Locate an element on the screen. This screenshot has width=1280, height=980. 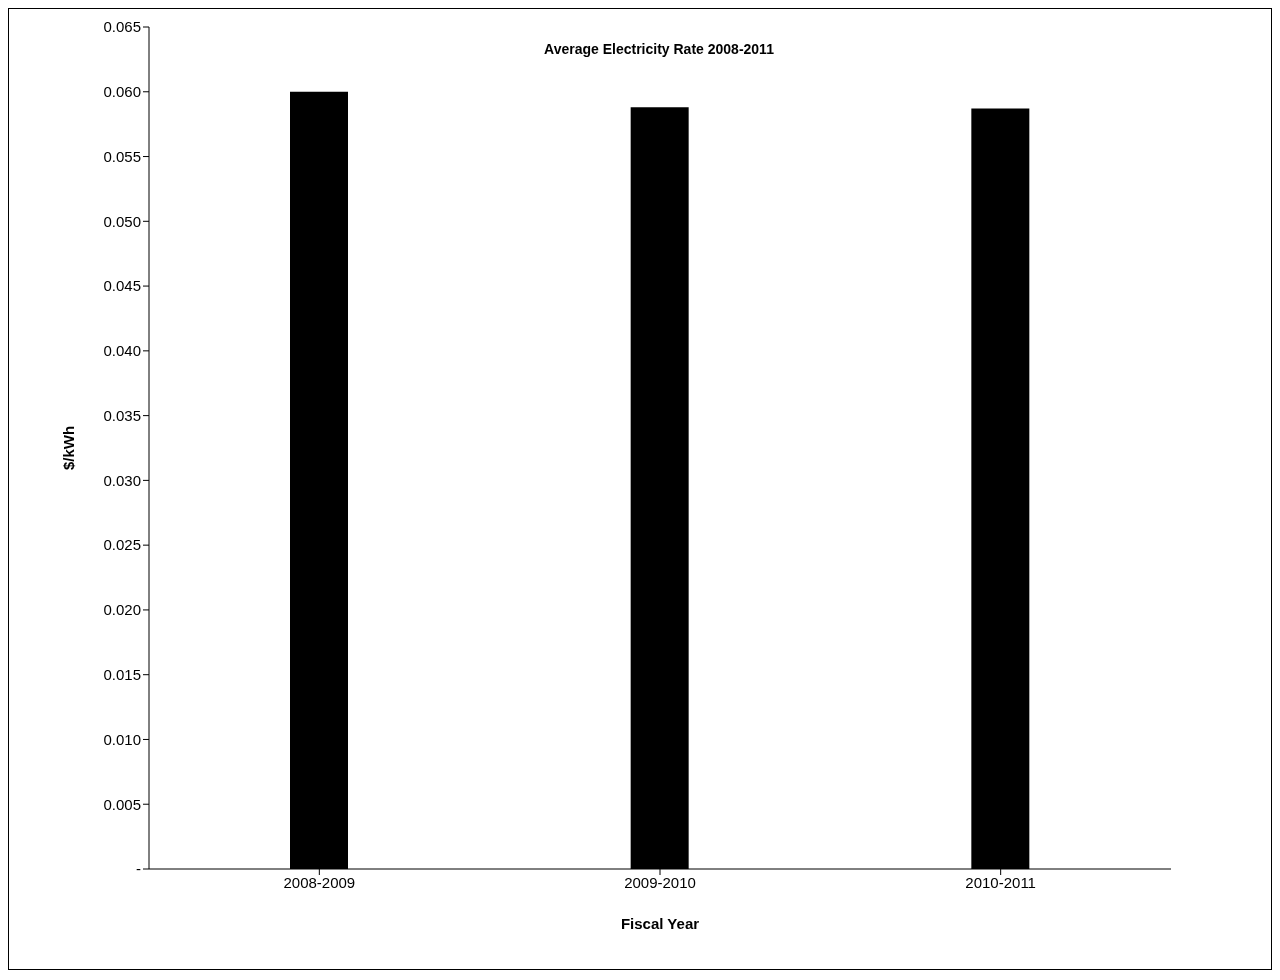
y-tick-label: 0.020 is located at coordinates (122, 610).